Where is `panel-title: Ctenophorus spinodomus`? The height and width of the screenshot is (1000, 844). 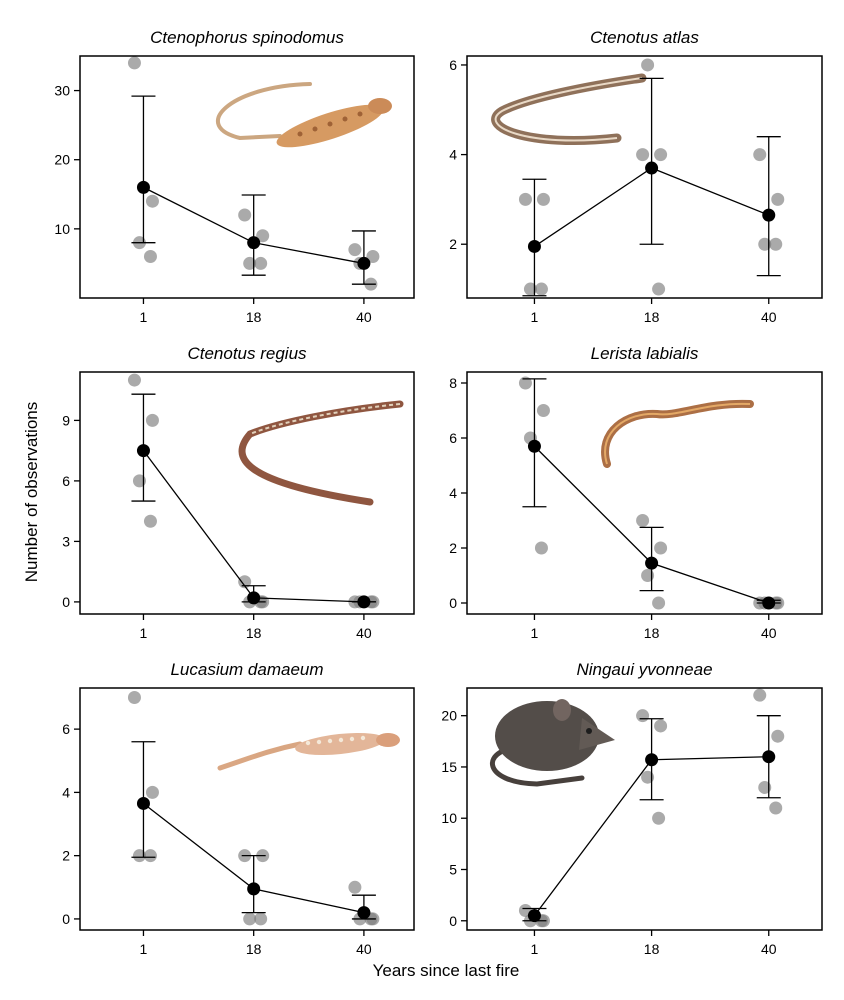
panel-title: Ctenophorus spinodomus is located at coordinates (247, 37).